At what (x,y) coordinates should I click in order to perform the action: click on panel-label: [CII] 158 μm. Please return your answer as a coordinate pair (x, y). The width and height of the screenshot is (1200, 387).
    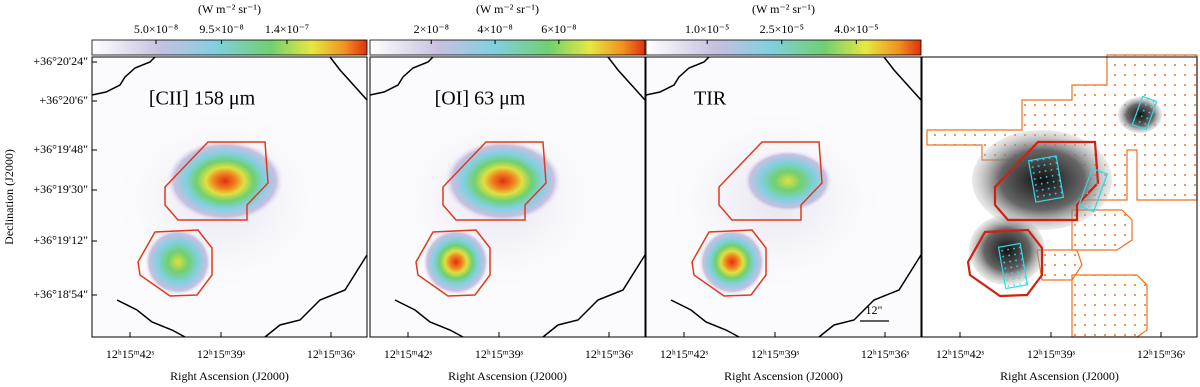
    Looking at the image, I should click on (202, 99).